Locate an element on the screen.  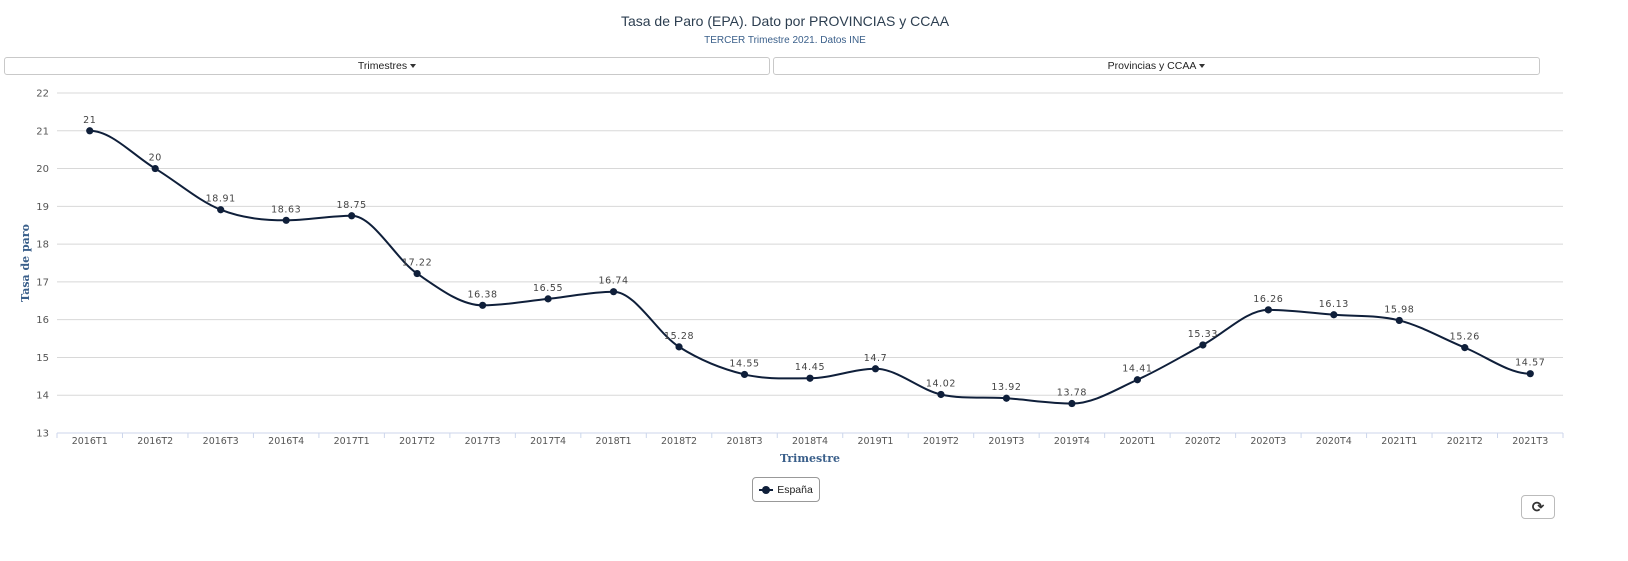
x-tick-label: 2018T1 is located at coordinates (614, 441).